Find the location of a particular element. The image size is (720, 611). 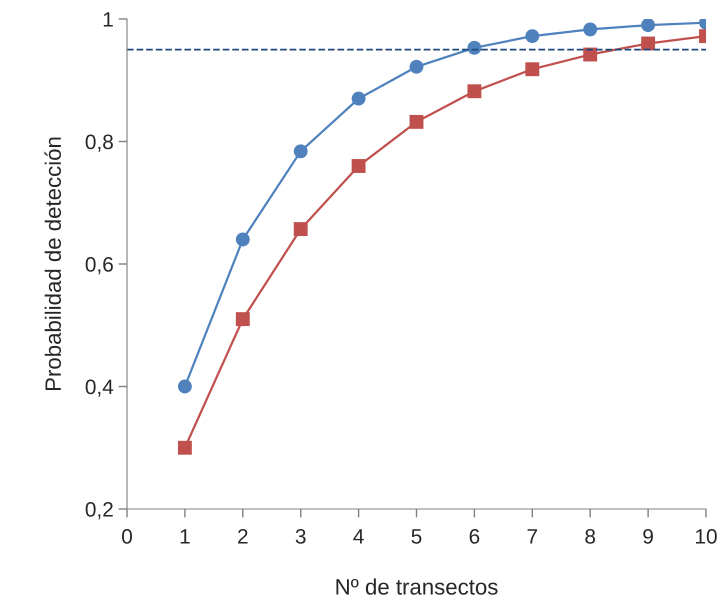

x-tick-label: 8 is located at coordinates (590, 536).